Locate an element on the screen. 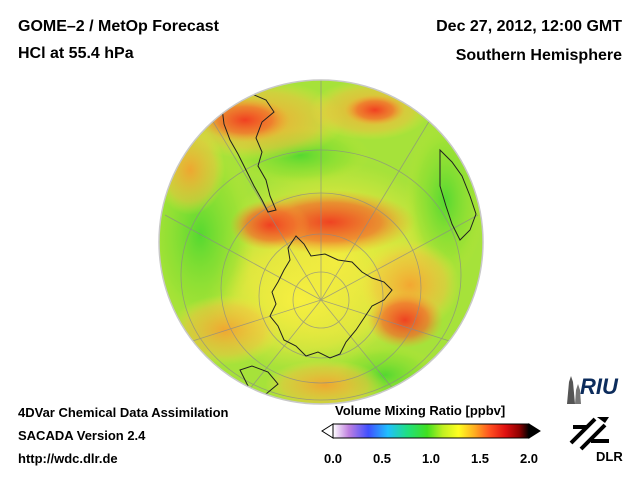  colorbar-tick-label: 1.0 is located at coordinates (431, 458).